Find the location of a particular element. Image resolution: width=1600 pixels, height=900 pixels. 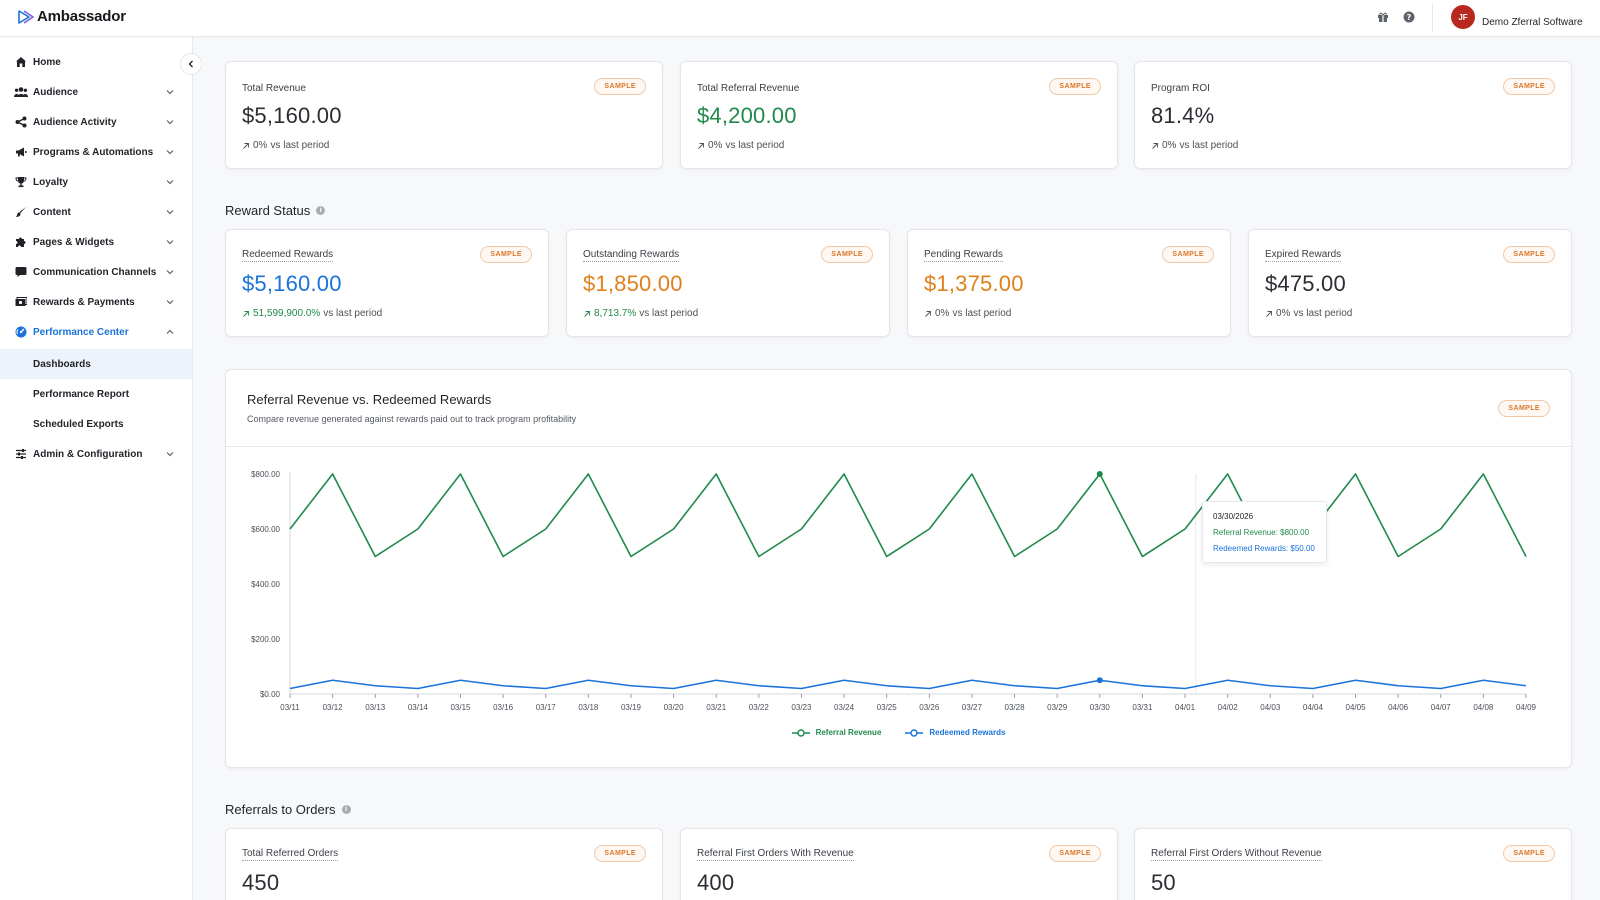

sidebar-item-home: Home is located at coordinates (96, 62).